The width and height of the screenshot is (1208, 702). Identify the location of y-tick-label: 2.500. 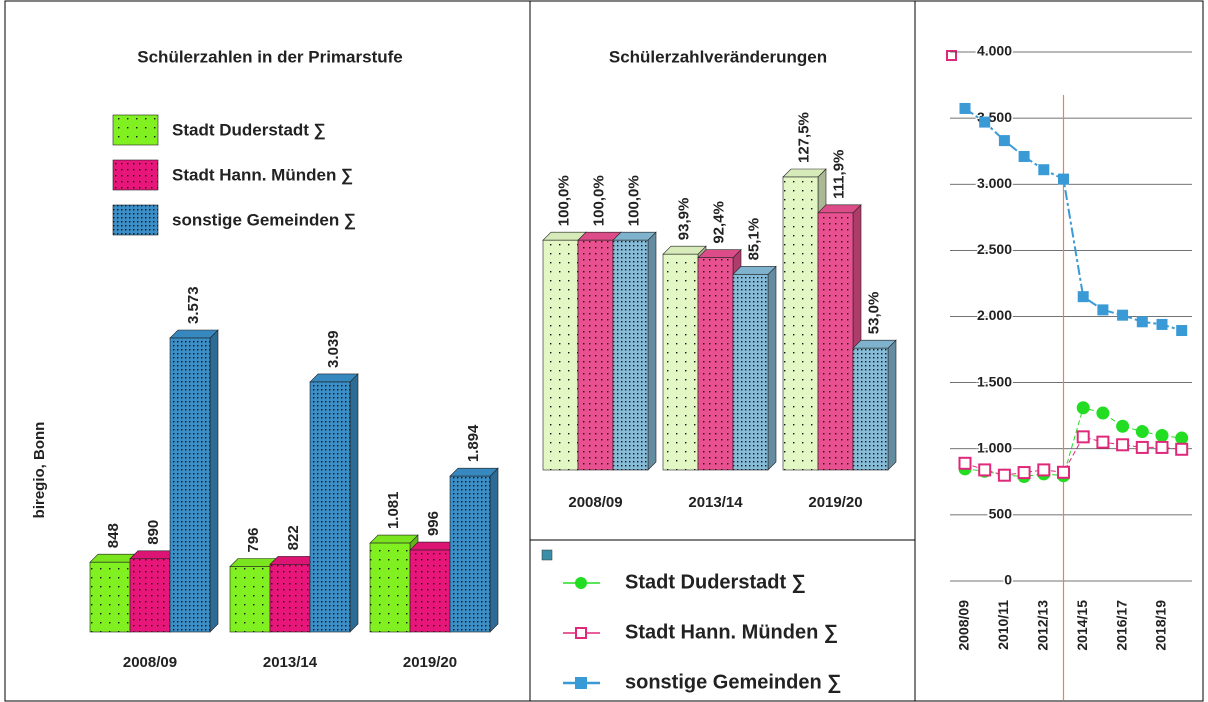
(994, 249).